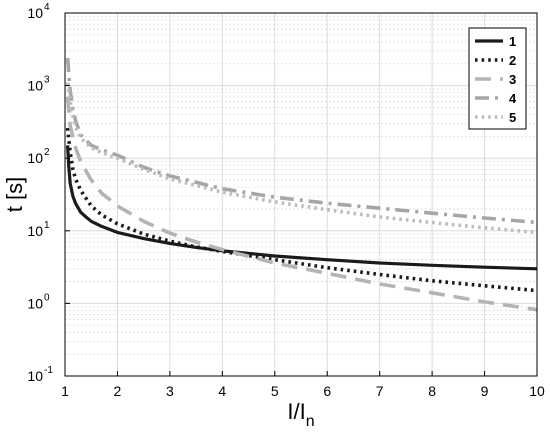 The image size is (550, 444). What do you see at coordinates (310, 421) in the screenshot?
I see `x-axis-label-subscript: n` at bounding box center [310, 421].